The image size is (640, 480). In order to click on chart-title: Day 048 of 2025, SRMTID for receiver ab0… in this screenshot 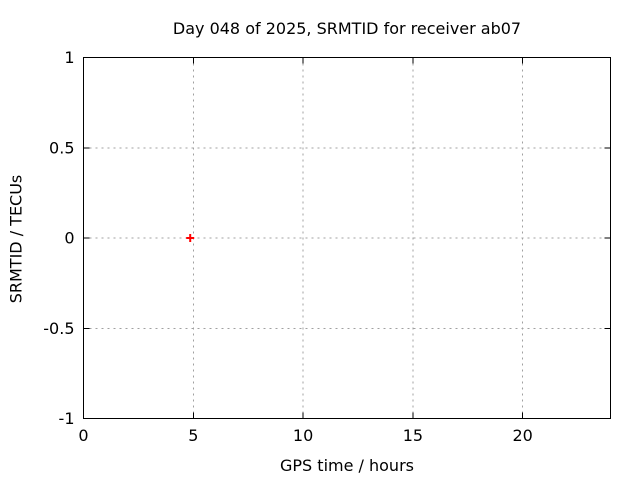, I will do `click(347, 28)`.